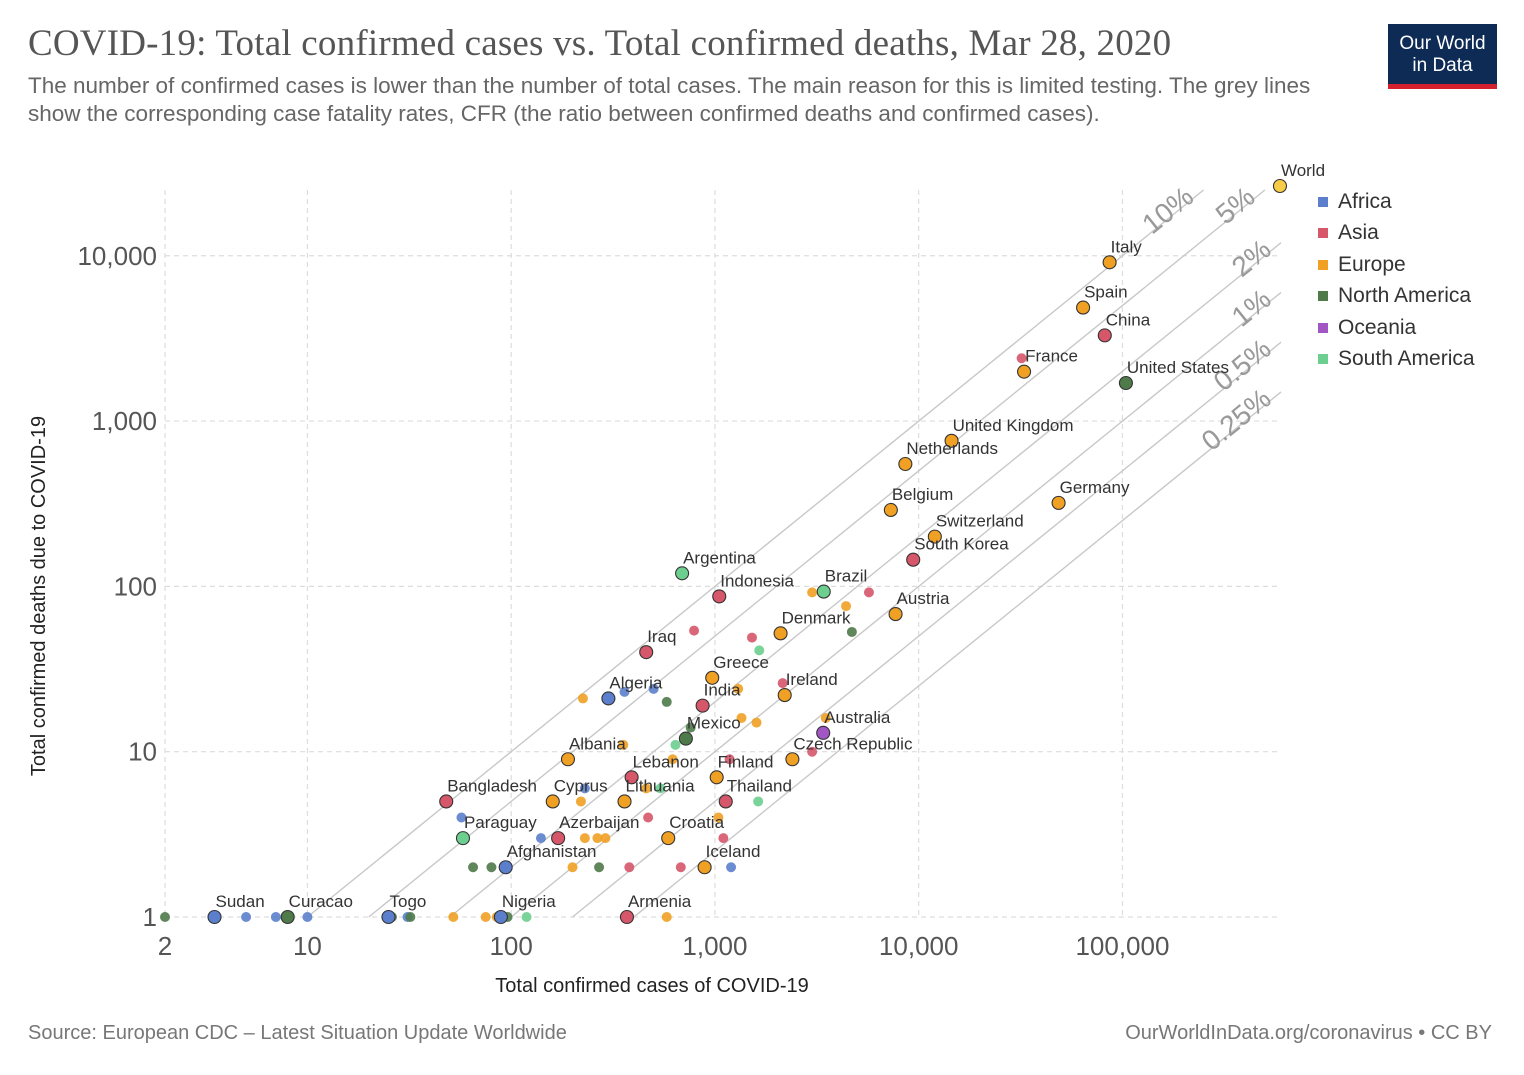 This screenshot has height=1075, width=1524. I want to click on legend-item: South America, so click(1396, 360).